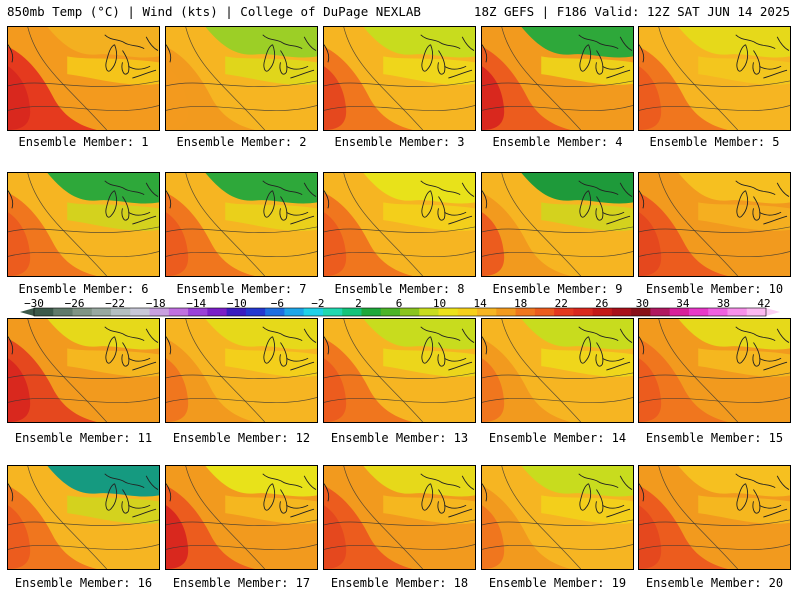 The width and height of the screenshot is (800, 600). What do you see at coordinates (399, 370) in the screenshot?
I see `ensemble-member-13-map` at bounding box center [399, 370].